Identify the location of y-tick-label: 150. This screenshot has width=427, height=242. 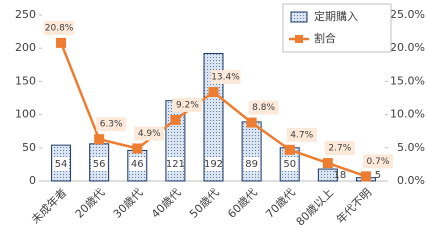
(25, 80).